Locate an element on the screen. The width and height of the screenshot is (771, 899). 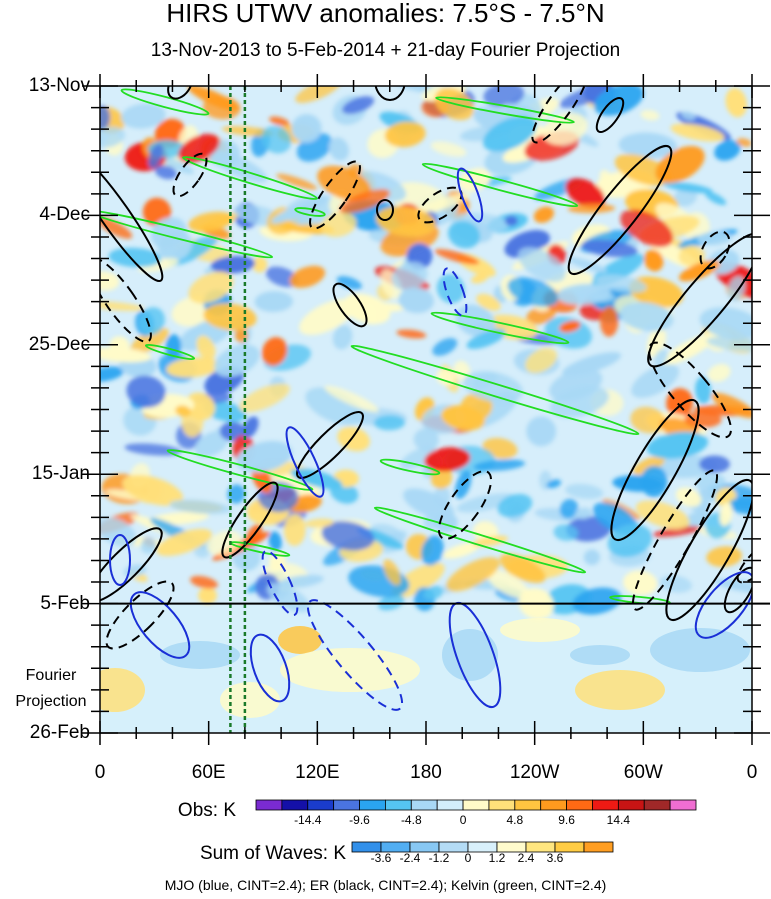
colorbar-label: -9.6 is located at coordinates (359, 820).